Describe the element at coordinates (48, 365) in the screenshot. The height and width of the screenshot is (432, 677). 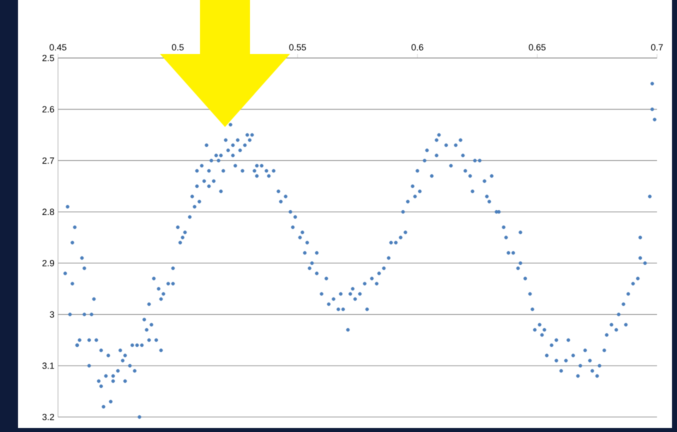
I see `y-tick-label: 3.1` at that location.